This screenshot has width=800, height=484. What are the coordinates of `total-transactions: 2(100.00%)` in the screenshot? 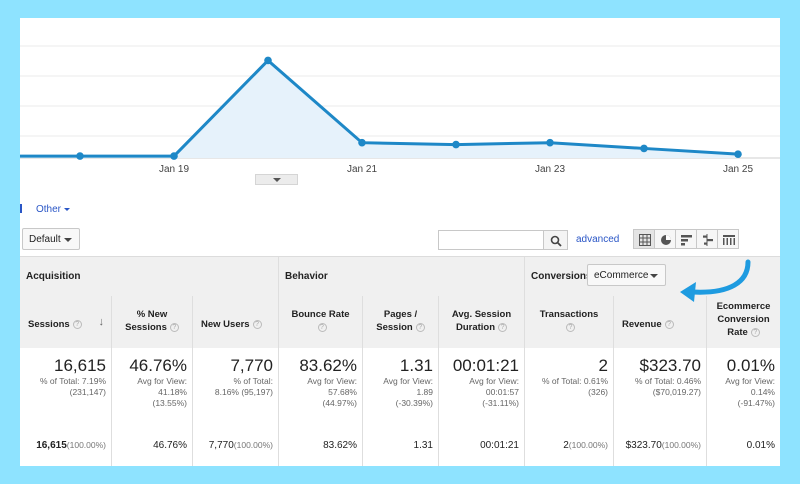 It's located at (569, 446).